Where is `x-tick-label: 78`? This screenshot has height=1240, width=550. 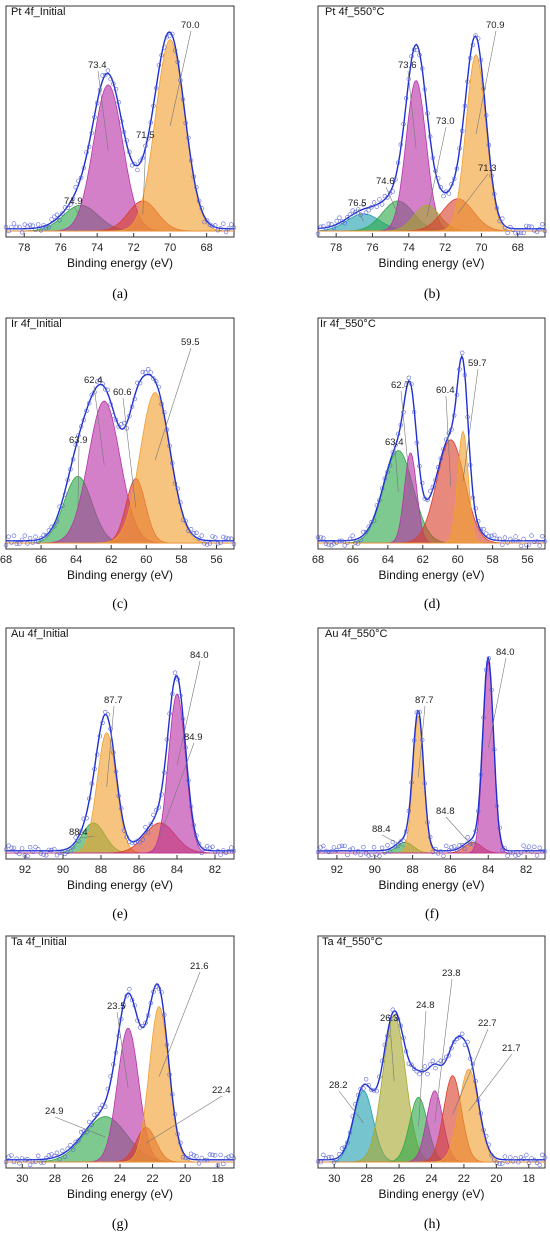 x-tick-label: 78 is located at coordinates (24, 248).